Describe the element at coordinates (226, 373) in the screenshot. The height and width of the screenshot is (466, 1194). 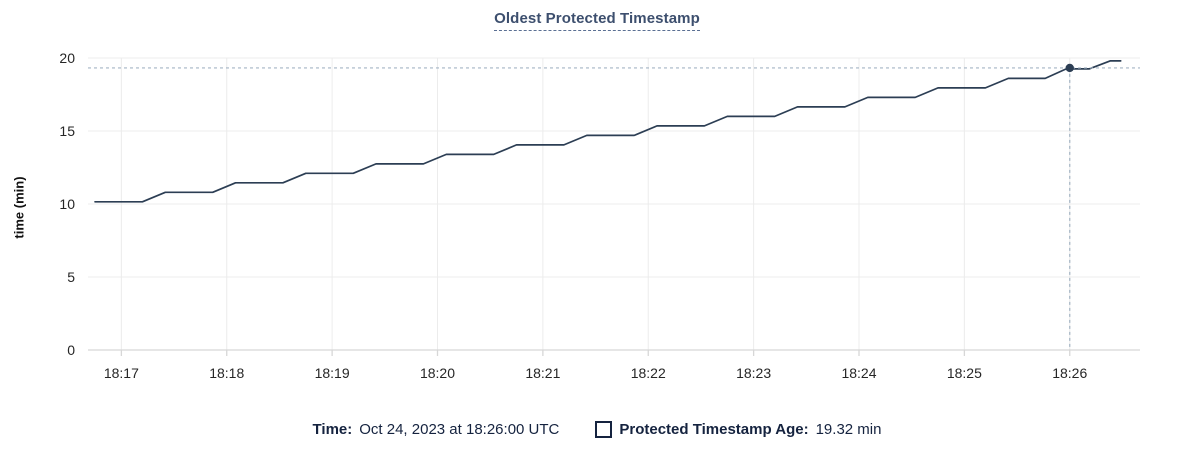
I see `x-tick-label: 18:18` at that location.